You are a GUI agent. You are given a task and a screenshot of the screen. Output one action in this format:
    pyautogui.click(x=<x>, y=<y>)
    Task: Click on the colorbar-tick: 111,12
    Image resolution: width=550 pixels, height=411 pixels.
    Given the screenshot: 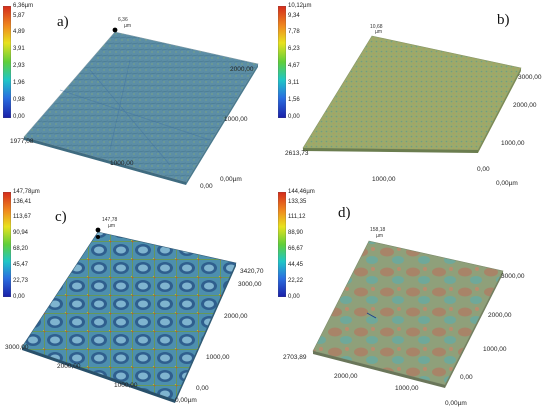 What is the action you would take?
    pyautogui.click(x=297, y=217)
    